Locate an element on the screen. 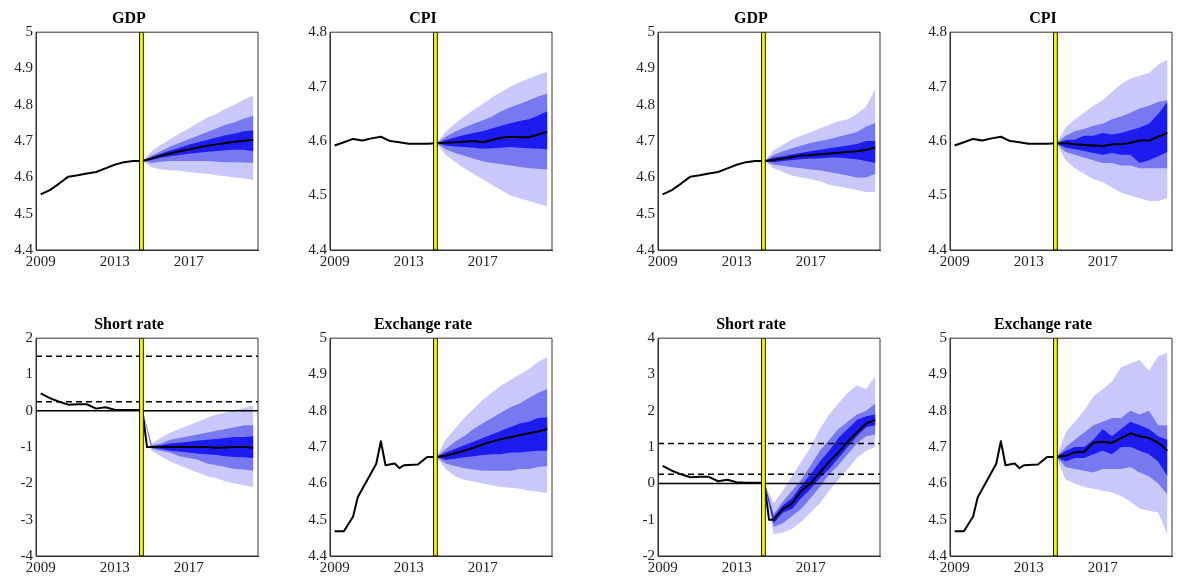 This screenshot has height=585, width=1180. y-tick-label: -3 is located at coordinates (26, 518).